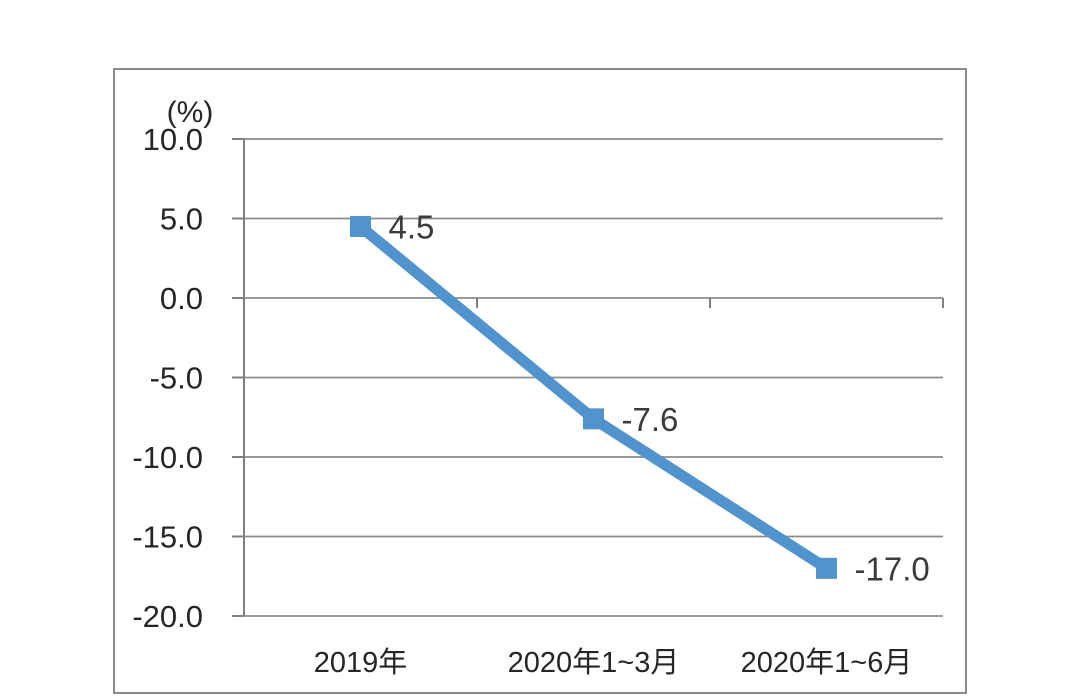 Image resolution: width=1080 pixels, height=699 pixels. What do you see at coordinates (594, 662) in the screenshot?
I see `x-category-label: 2020年1~3月` at bounding box center [594, 662].